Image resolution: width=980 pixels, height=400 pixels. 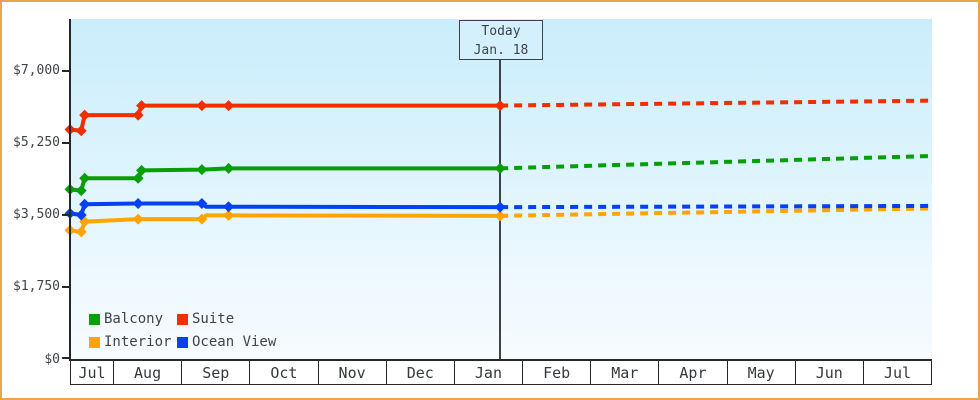 I want to click on price-line-suite, so click(x=285, y=118).